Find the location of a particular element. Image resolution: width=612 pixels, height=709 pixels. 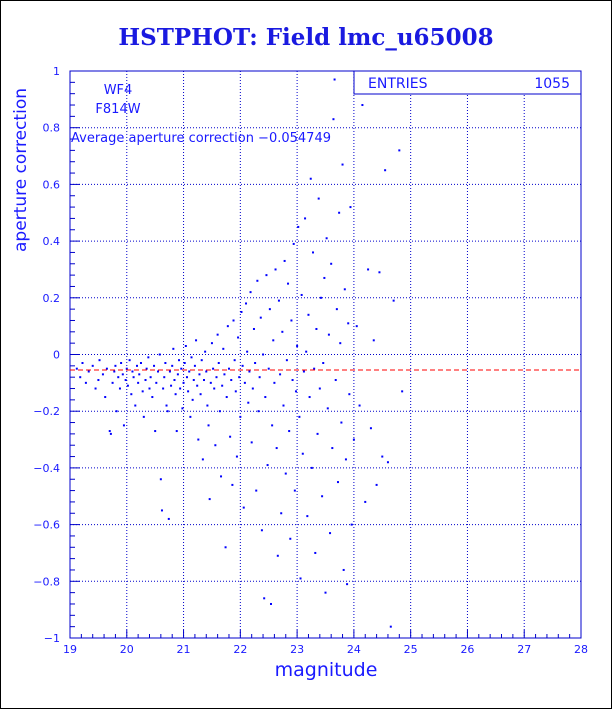

y-tick-label: −1 is located at coordinates (52, 638).